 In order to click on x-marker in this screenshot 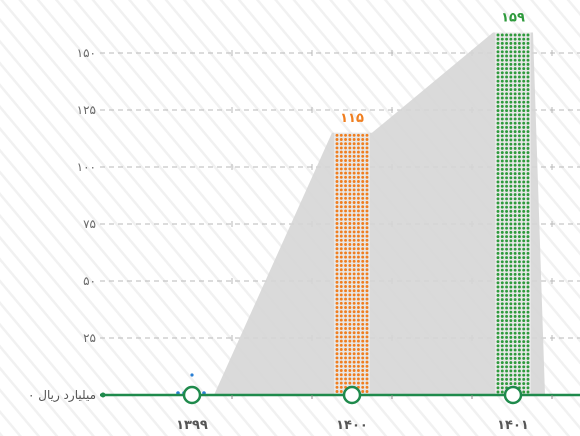, I will do `click(513, 395)`.